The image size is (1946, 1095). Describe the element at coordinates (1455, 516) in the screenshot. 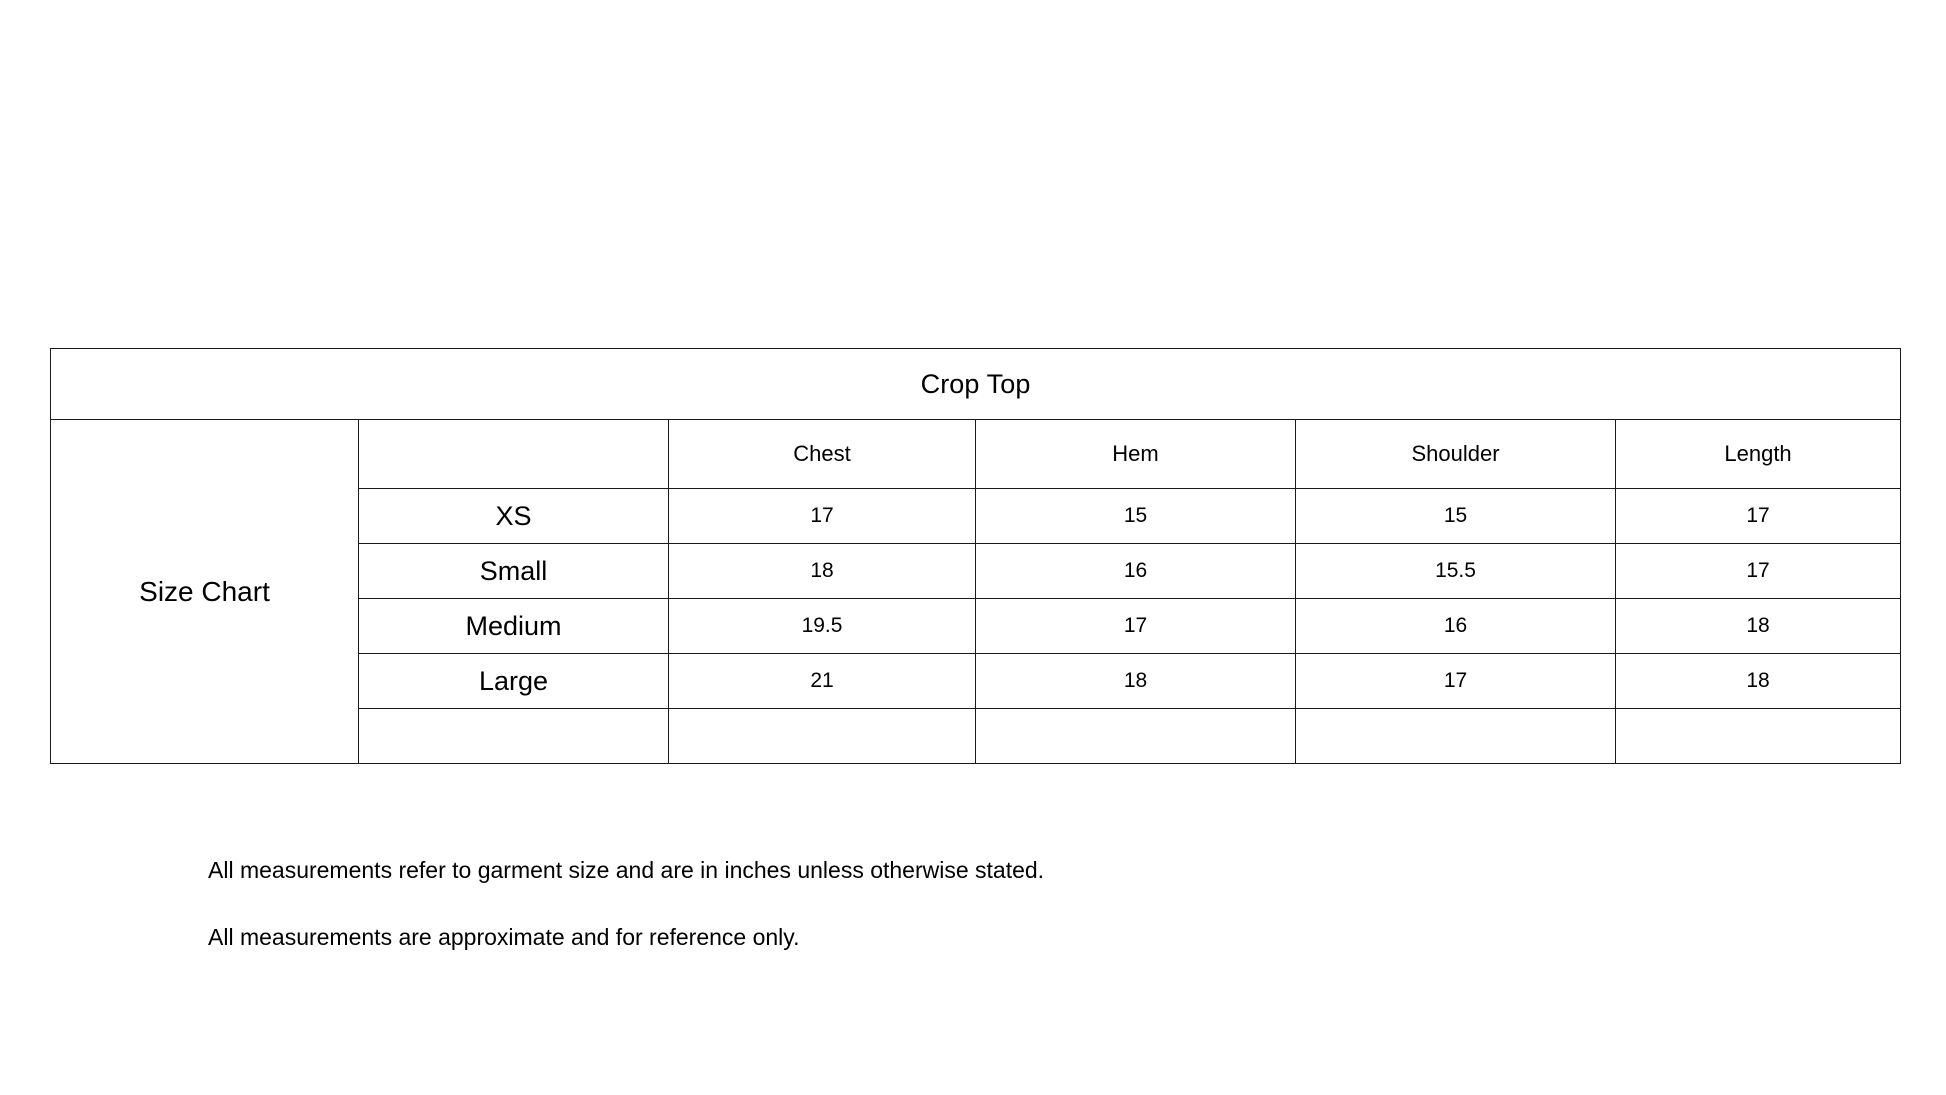

I see `cell-xs-shoulder: 15` at that location.